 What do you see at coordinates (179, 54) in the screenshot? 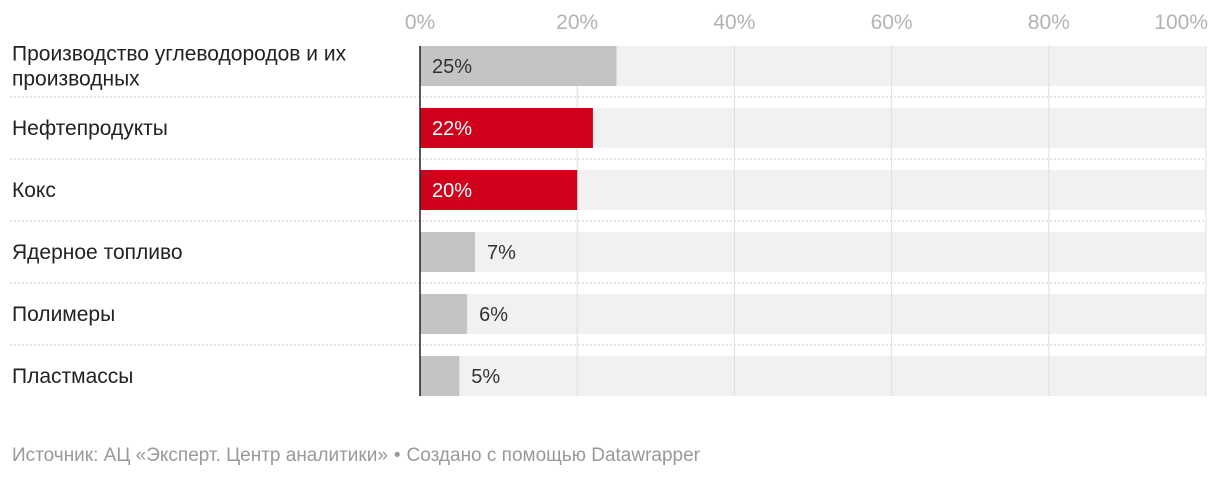
I see `category-label: Производство углеводородов и их` at bounding box center [179, 54].